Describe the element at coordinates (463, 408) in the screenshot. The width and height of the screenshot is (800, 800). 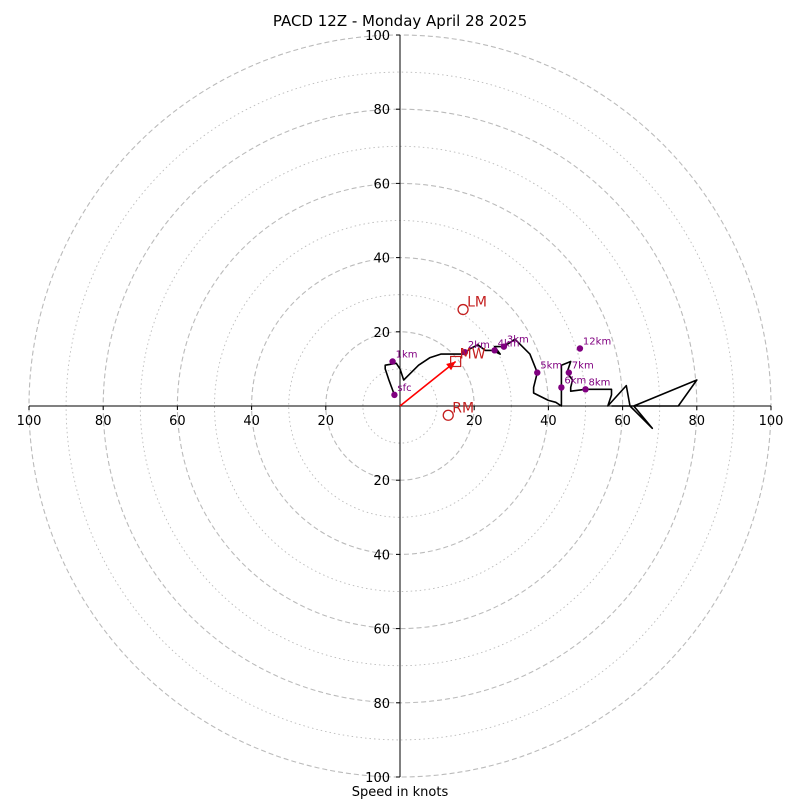
I see `storm-marker-label: RM` at that location.